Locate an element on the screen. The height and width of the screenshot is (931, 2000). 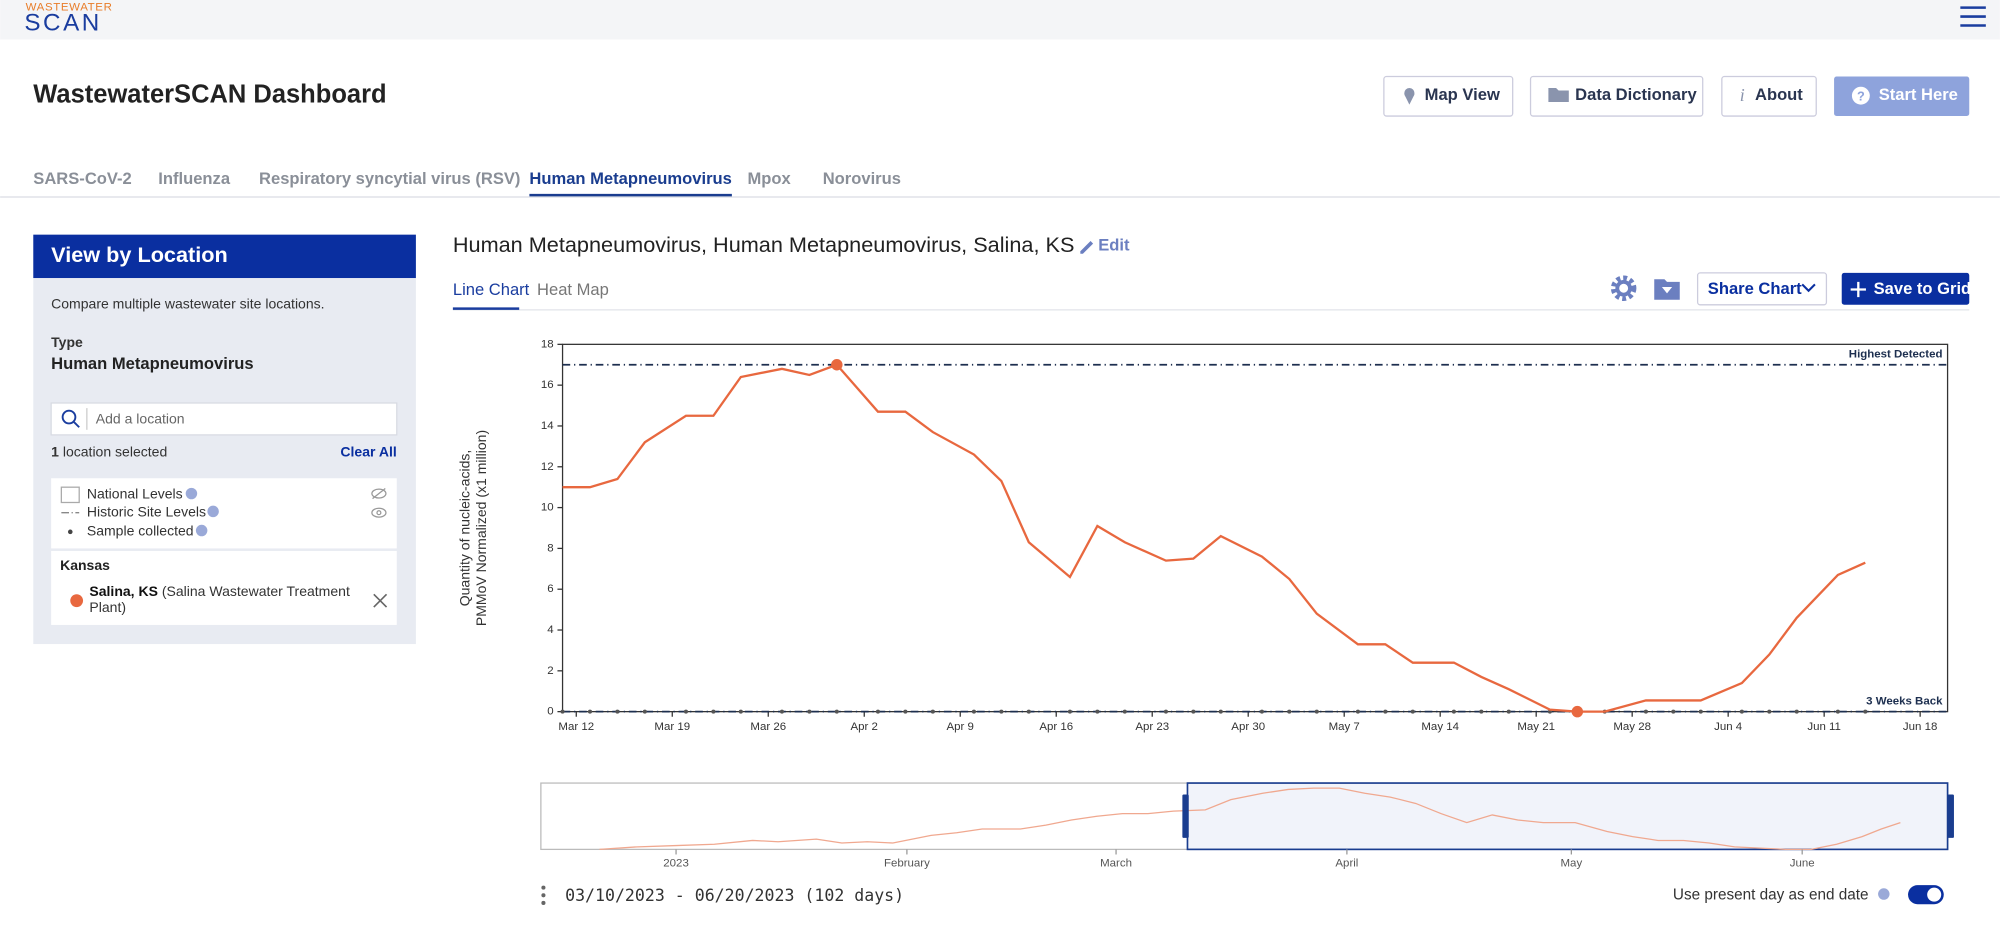
page-title: WastewaterSCAN Dashboard is located at coordinates (209, 94).